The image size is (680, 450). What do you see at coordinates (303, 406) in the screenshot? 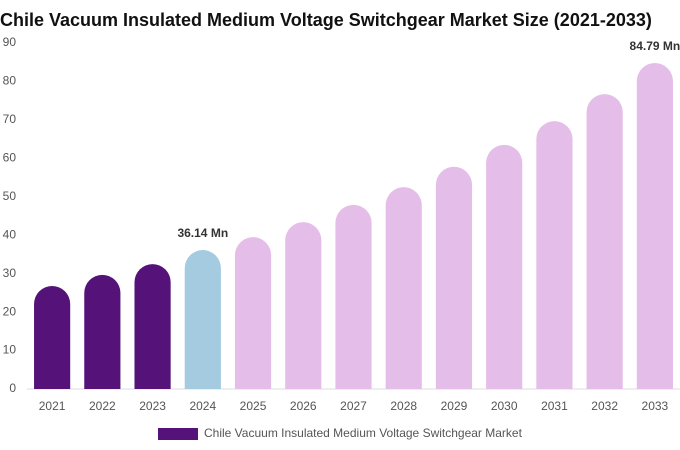
I see `x-tick-label: 2026` at bounding box center [303, 406].